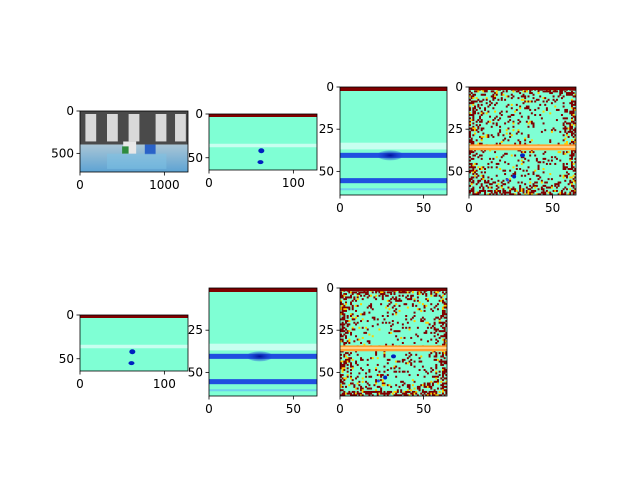 The width and height of the screenshot is (640, 480). I want to click on x-tick-label: 1000, so click(164, 185).